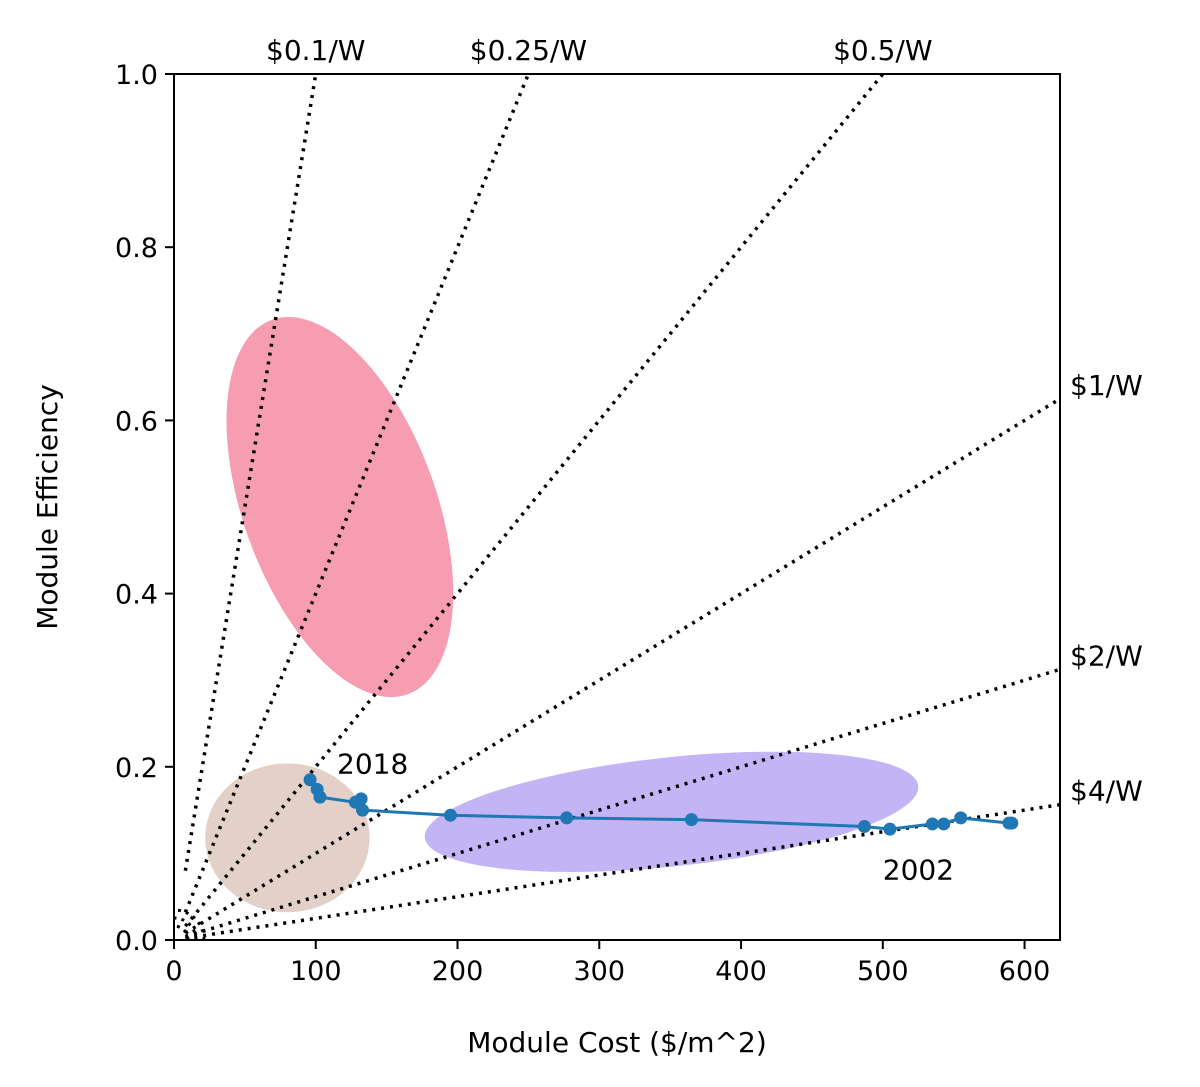  What do you see at coordinates (617, 1042) in the screenshot?
I see `x-axis-label: Module Cost ($/m^2)` at bounding box center [617, 1042].